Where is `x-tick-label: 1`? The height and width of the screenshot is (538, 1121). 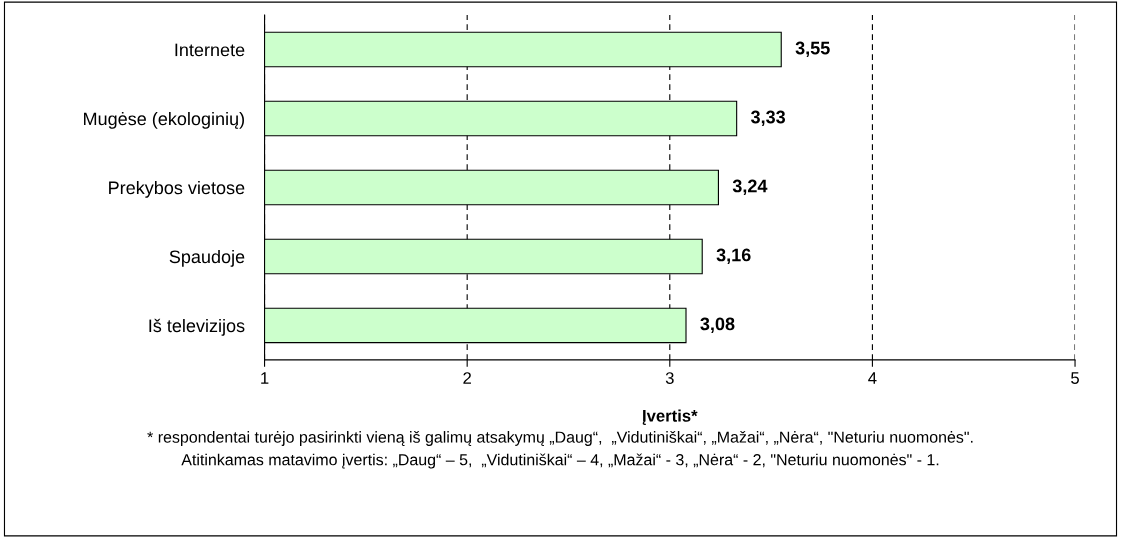
x-tick-label: 1 is located at coordinates (265, 378).